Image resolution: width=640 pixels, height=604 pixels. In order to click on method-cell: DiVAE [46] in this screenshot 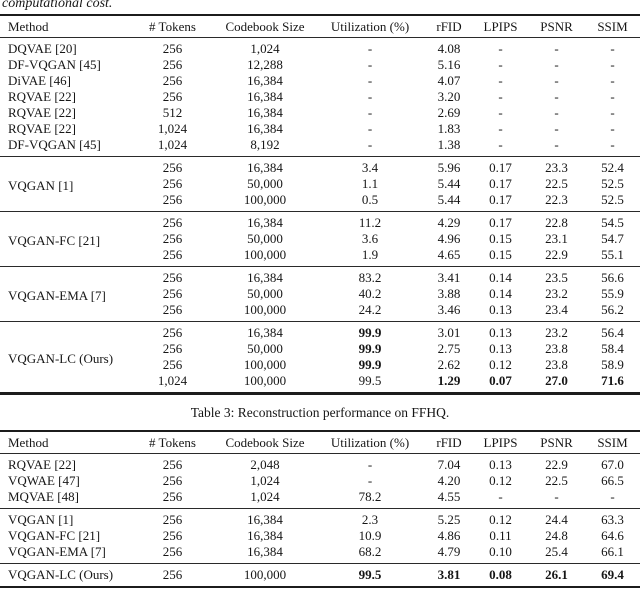, I will do `click(39, 80)`.